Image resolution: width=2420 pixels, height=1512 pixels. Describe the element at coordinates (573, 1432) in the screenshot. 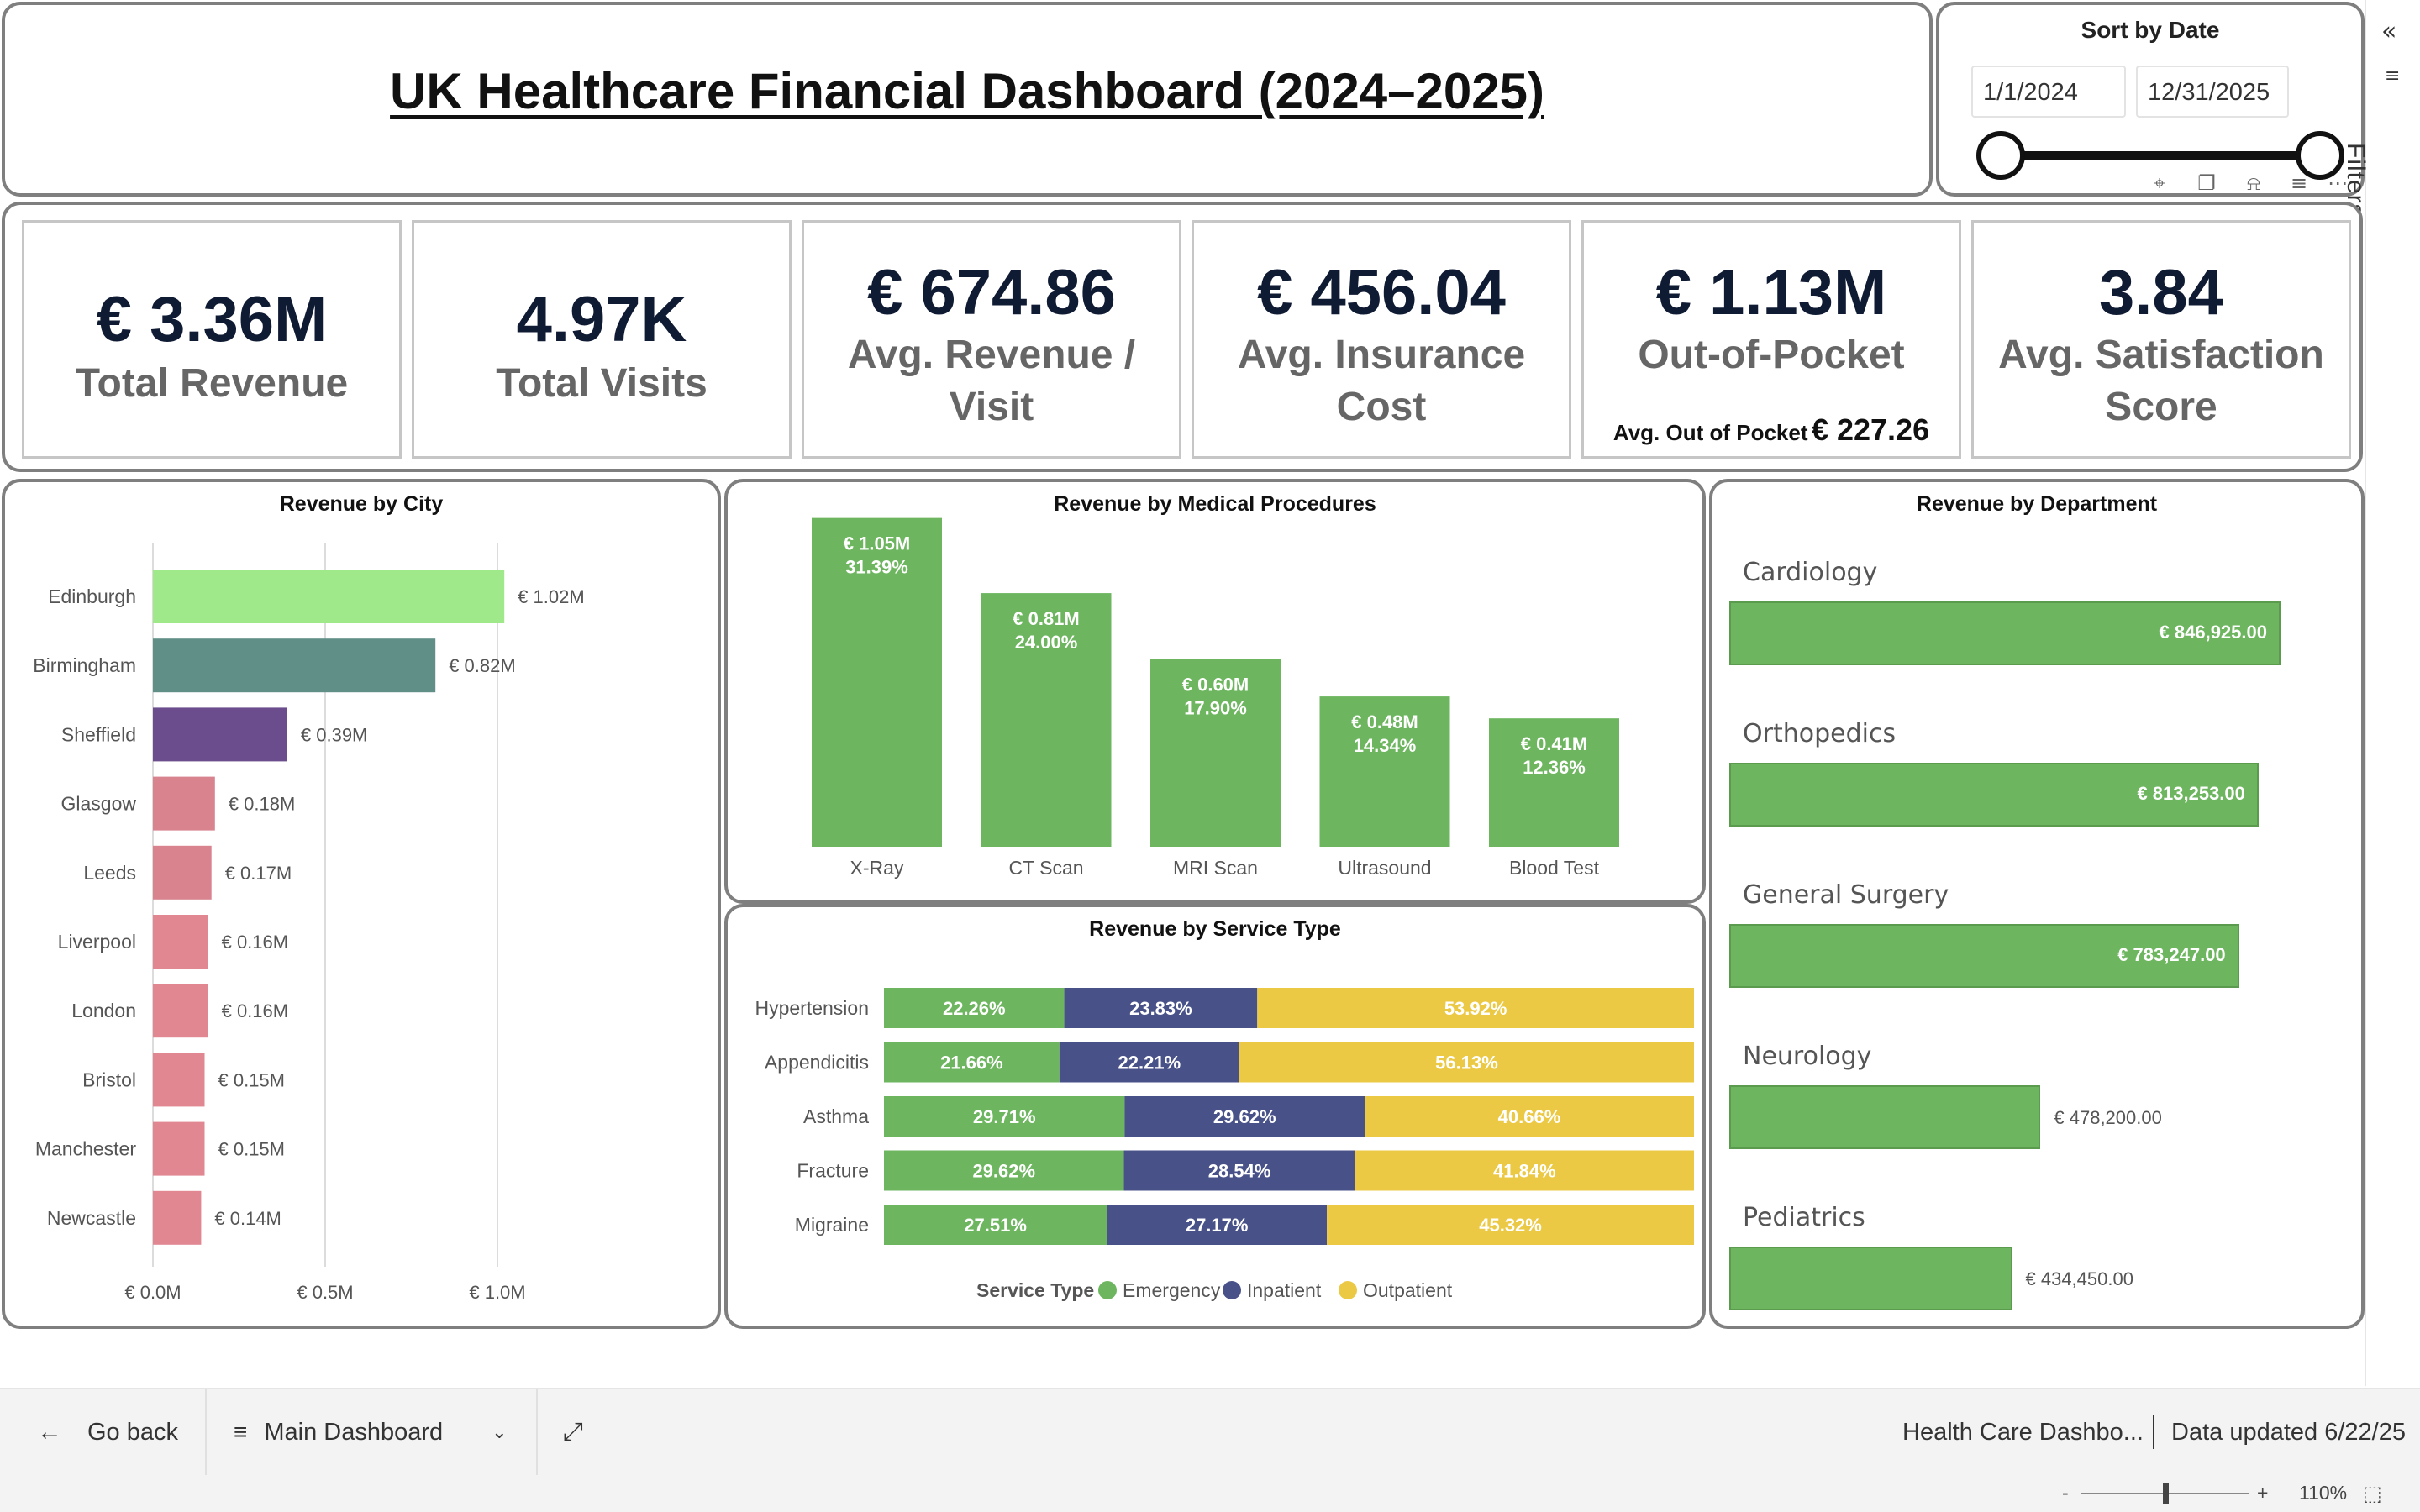

I see `exit-focus-button: ⤢` at that location.